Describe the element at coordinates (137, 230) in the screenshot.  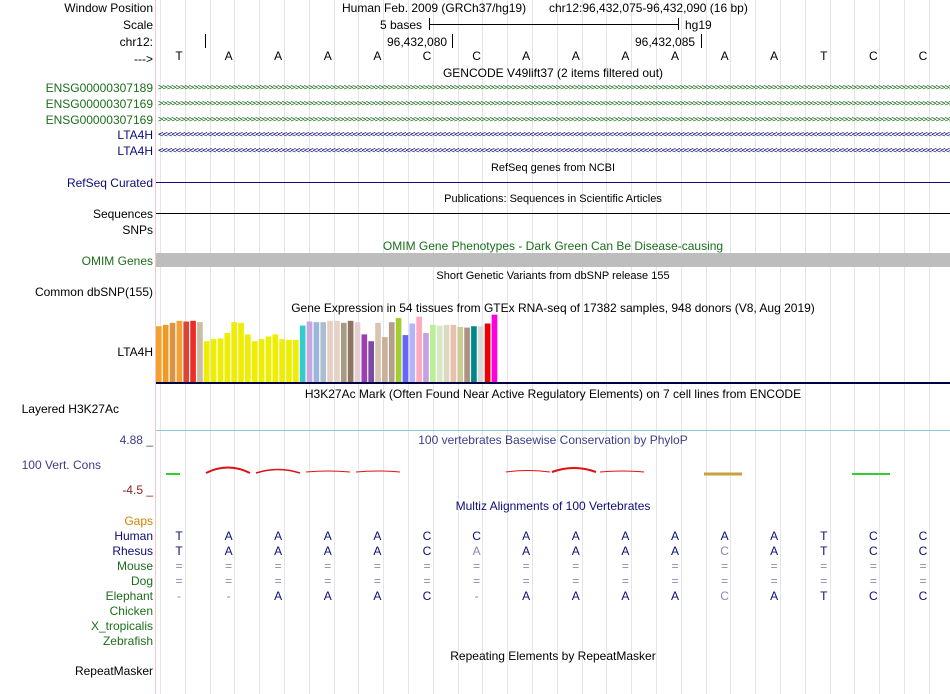
I see `label-snps: SNPs` at that location.